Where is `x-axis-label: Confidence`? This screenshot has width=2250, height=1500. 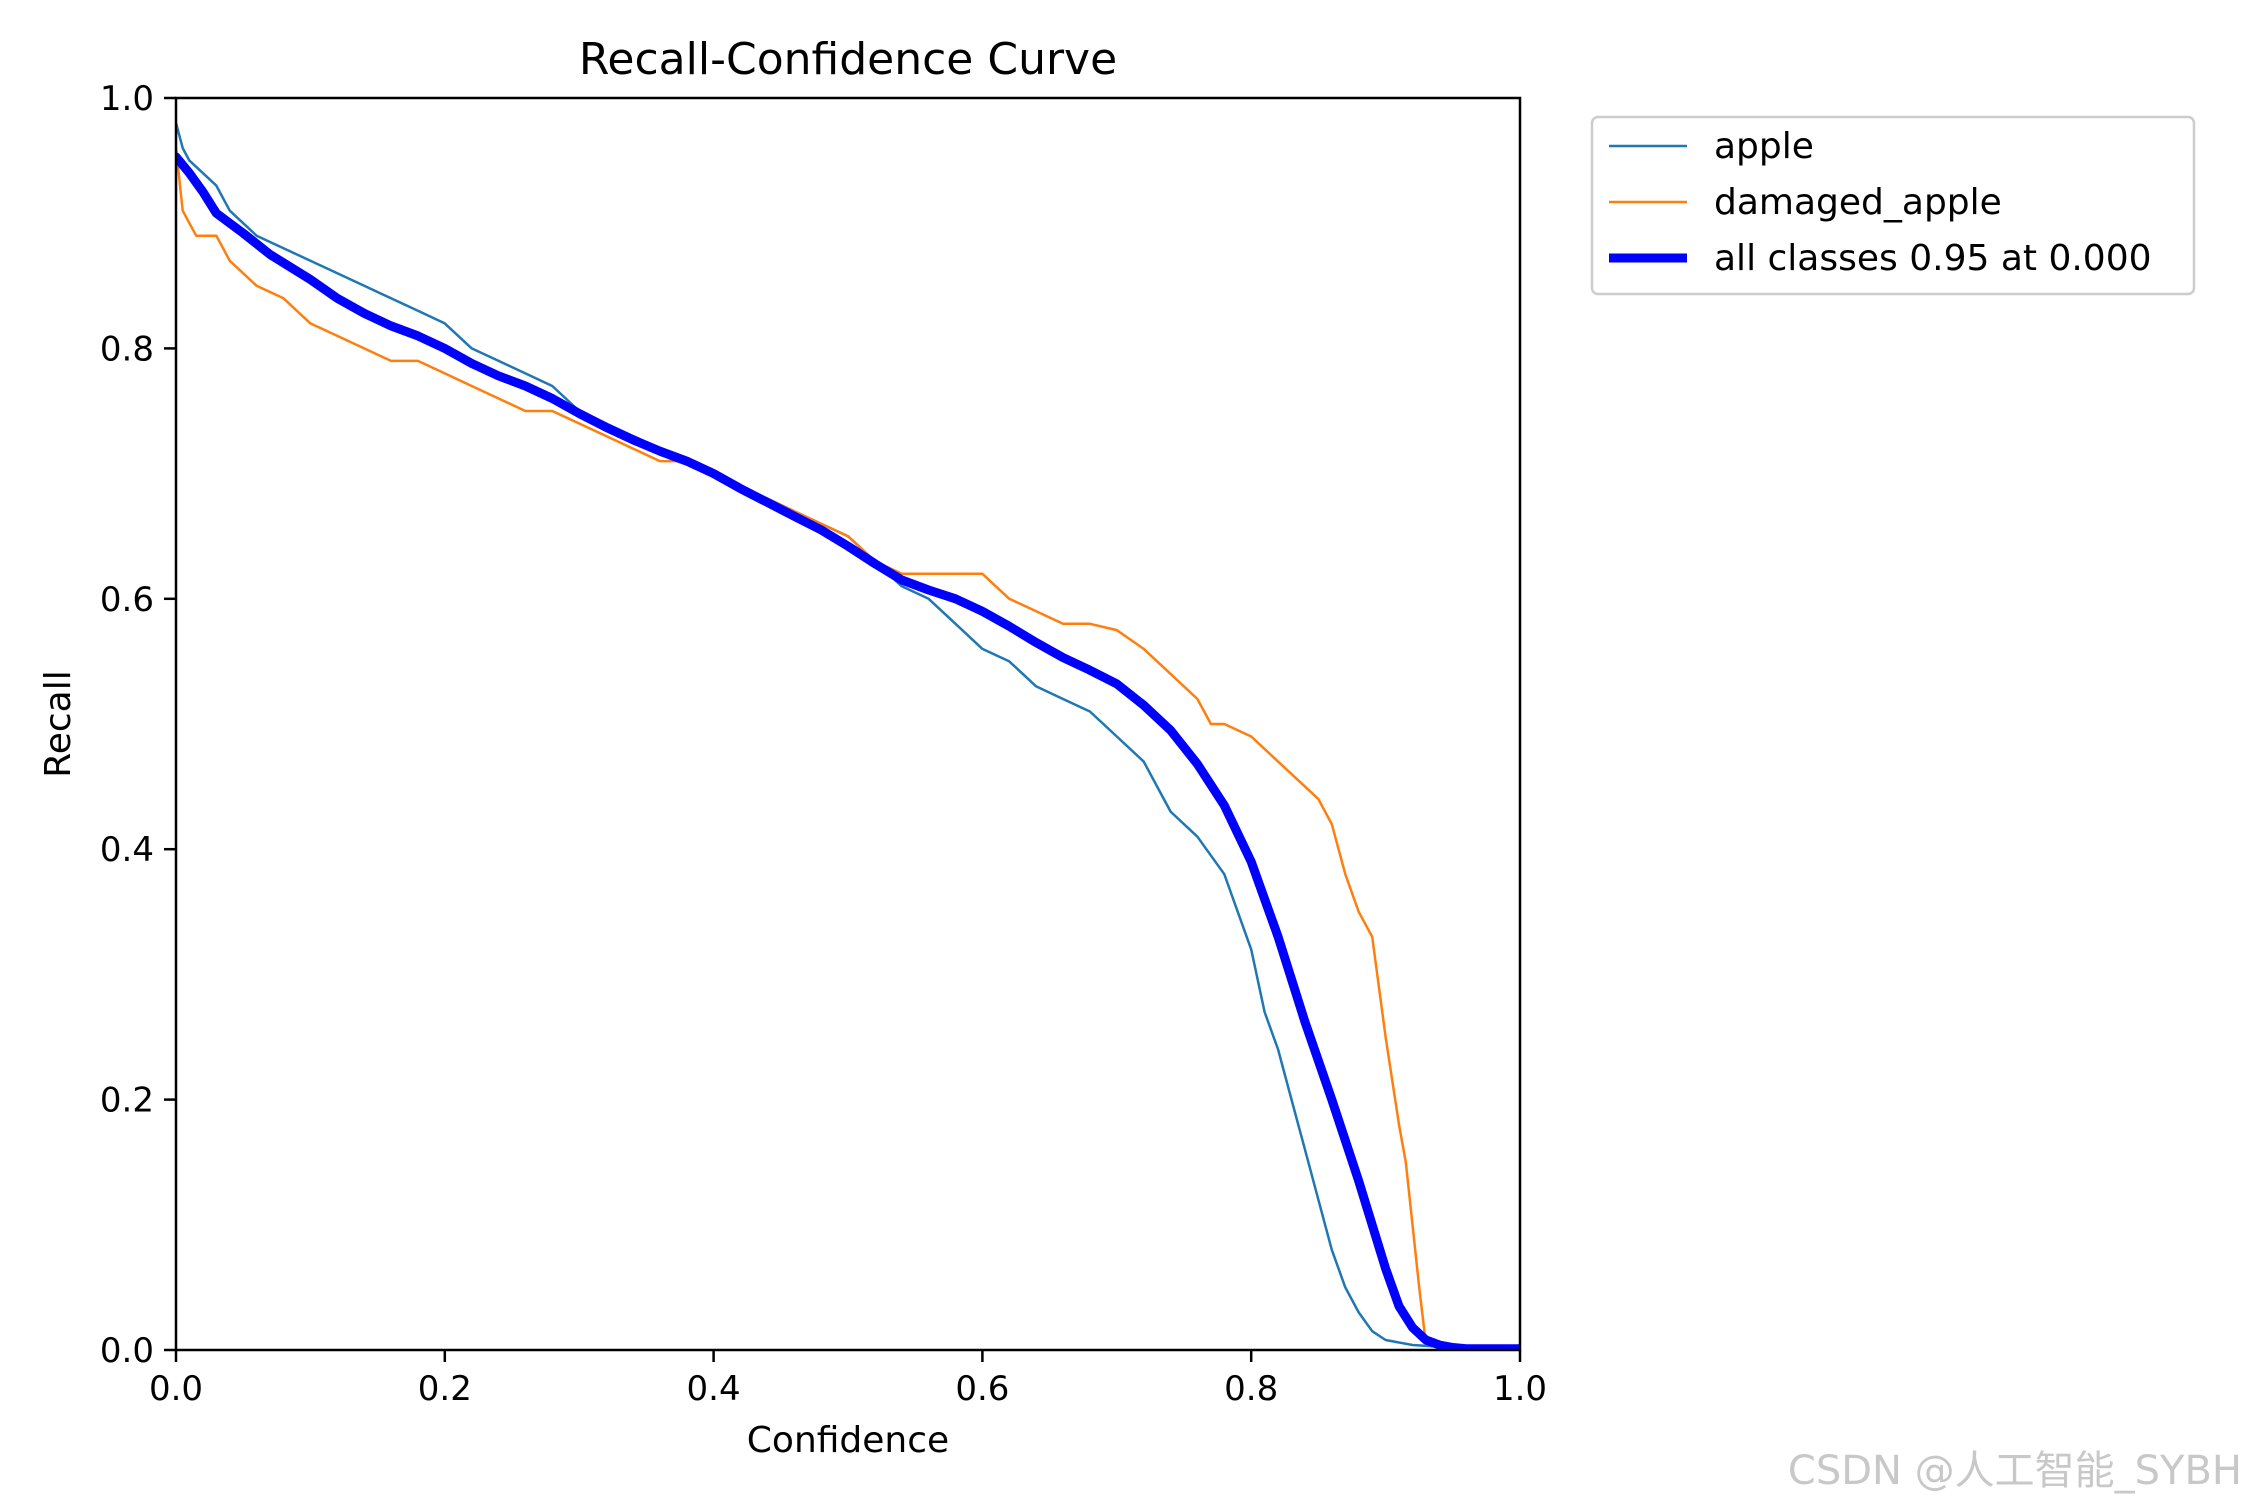 x-axis-label: Confidence is located at coordinates (848, 1440).